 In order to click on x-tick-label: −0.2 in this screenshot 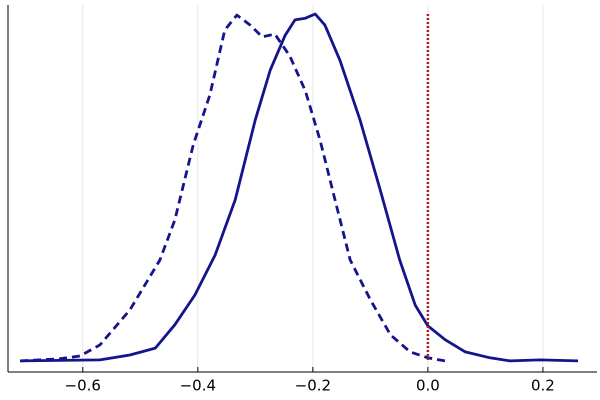, I will do `click(313, 386)`.